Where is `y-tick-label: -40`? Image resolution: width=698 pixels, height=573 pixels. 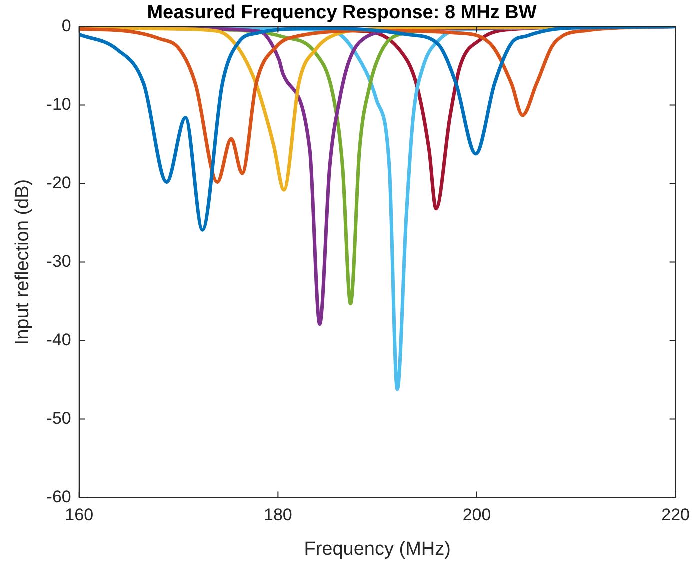 y-tick-label: -40 is located at coordinates (59, 340).